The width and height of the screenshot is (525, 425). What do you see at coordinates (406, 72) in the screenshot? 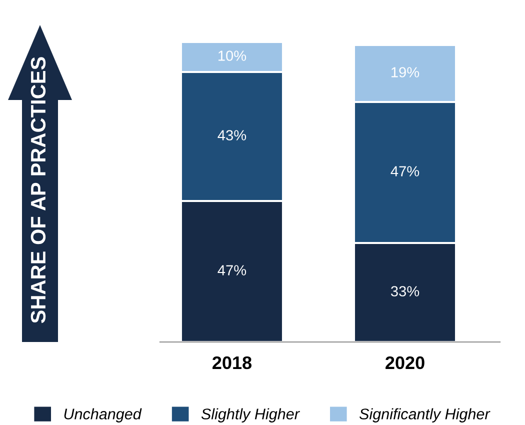
I see `data-label: 19%` at bounding box center [406, 72].